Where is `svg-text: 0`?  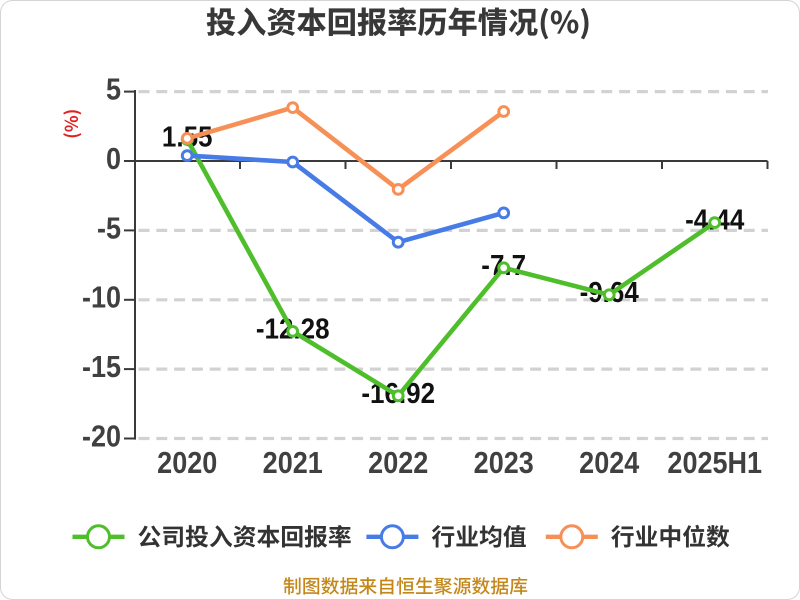
svg-text: 0 is located at coordinates (113, 160).